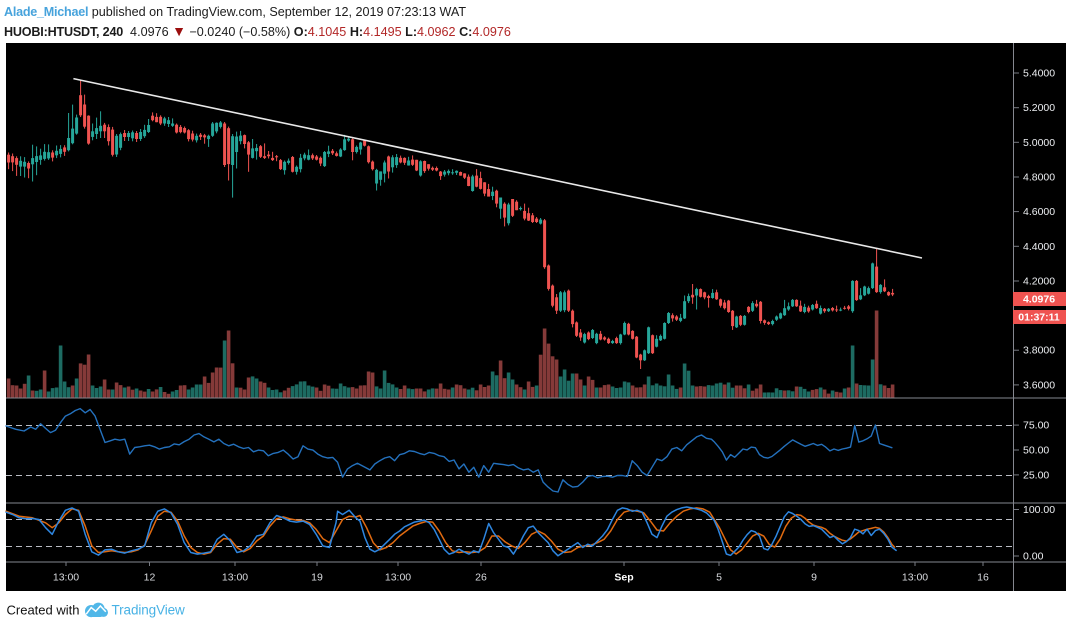  I want to click on svg-text: 5, so click(719, 578).